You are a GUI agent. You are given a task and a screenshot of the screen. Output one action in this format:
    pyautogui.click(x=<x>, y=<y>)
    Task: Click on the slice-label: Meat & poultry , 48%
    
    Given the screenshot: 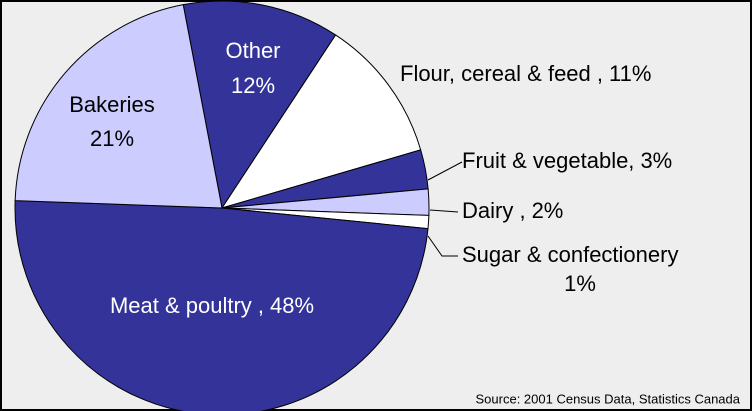 What is the action you would take?
    pyautogui.click(x=212, y=305)
    